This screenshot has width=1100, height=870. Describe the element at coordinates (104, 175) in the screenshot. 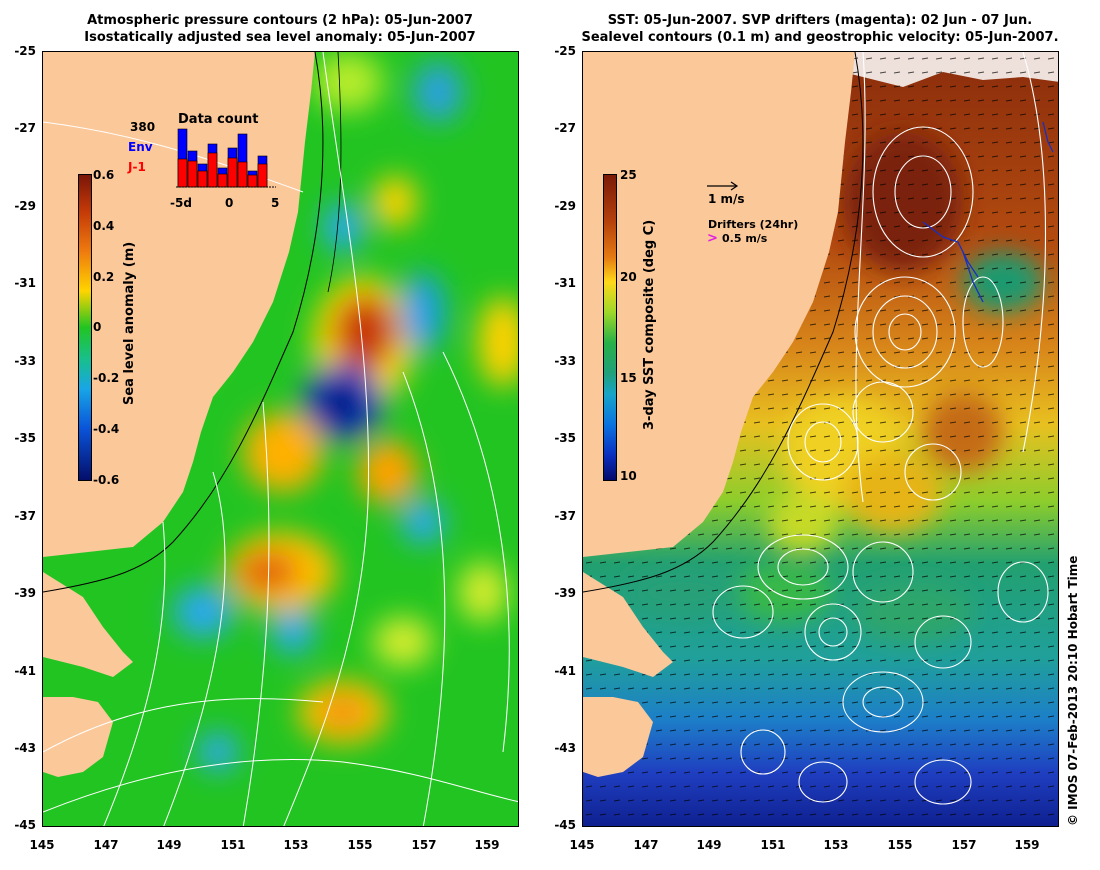

I see `sla-colorbar-tick: 0.6` at that location.